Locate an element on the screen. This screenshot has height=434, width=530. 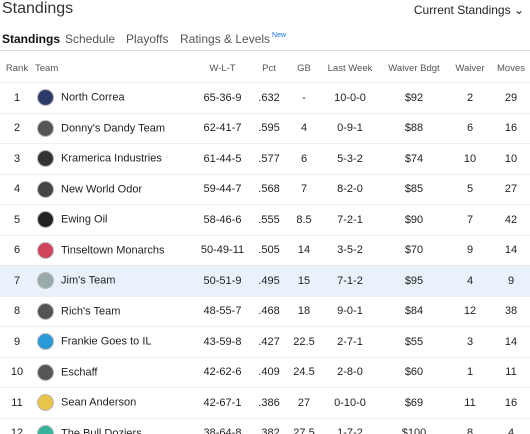
team-name: Frankie Goes to IL is located at coordinates (106, 341).